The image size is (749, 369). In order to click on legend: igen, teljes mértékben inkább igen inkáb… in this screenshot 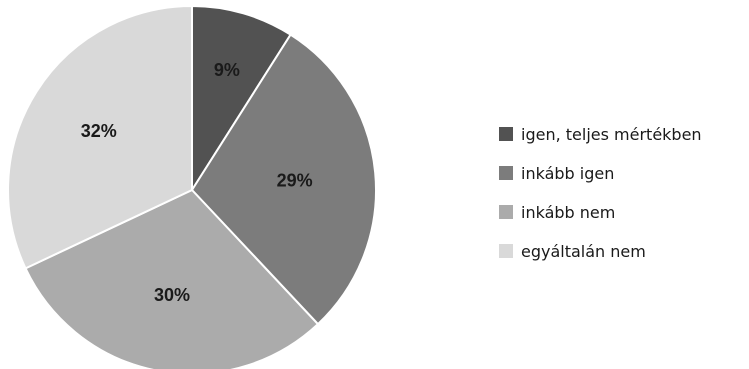, I will do `click(600, 200)`.